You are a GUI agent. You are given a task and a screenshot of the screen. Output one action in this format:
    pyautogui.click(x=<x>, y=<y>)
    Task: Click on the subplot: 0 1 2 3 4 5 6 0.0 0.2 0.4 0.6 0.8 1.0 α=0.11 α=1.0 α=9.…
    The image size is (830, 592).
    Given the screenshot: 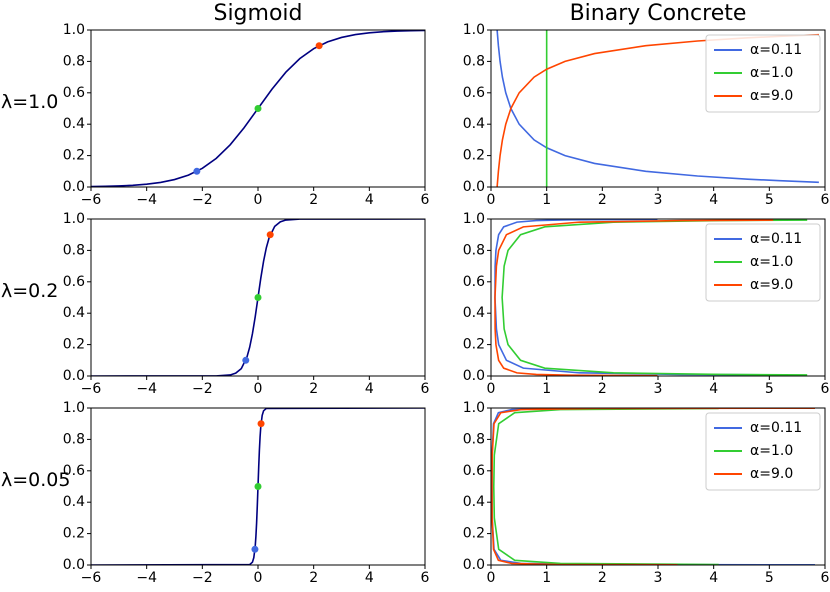 What is the action you would take?
    pyautogui.click(x=646, y=493)
    